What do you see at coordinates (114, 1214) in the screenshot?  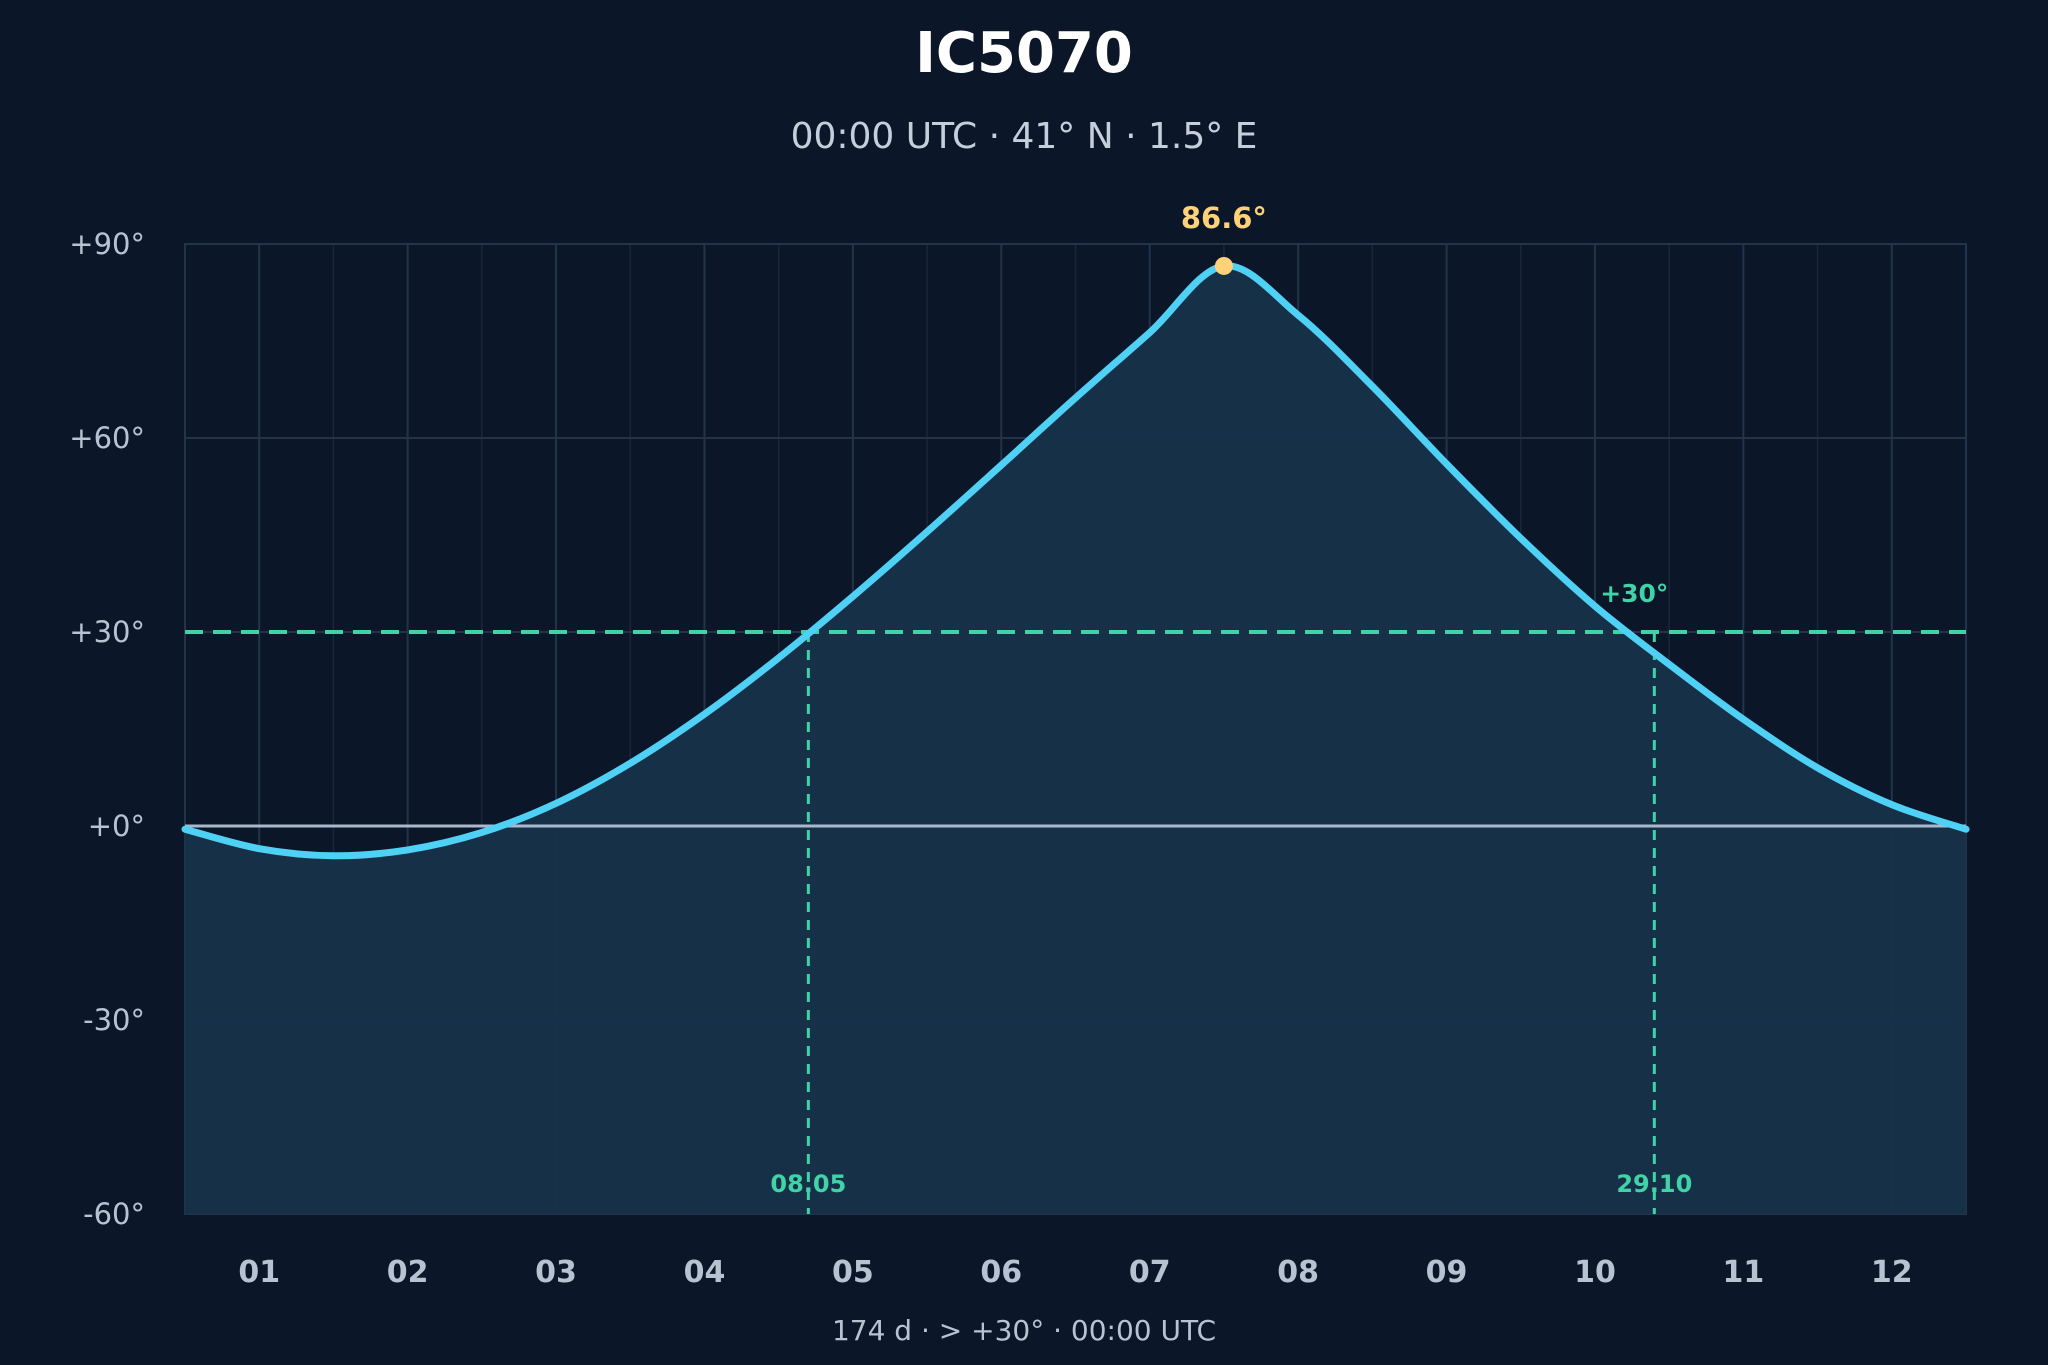 I see `y-tick-label: -60°` at bounding box center [114, 1214].